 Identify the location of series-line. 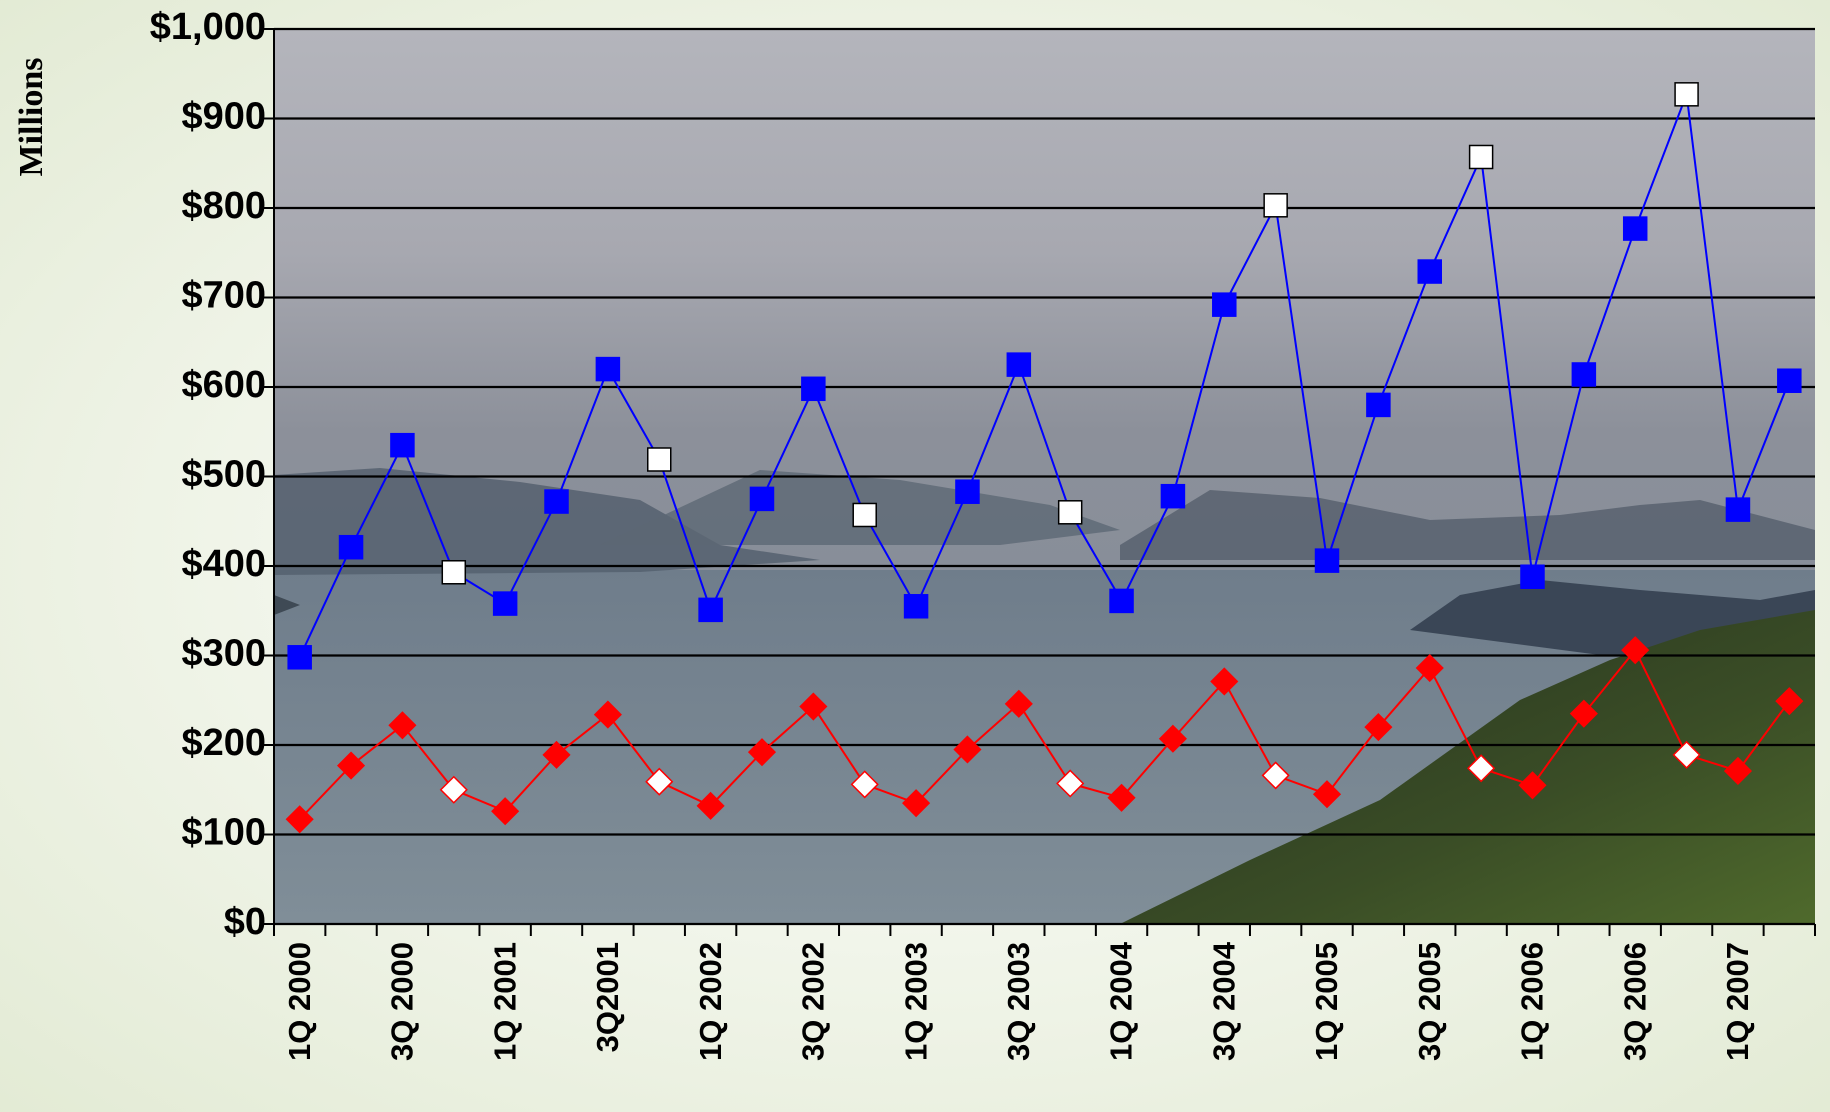
(1044, 734).